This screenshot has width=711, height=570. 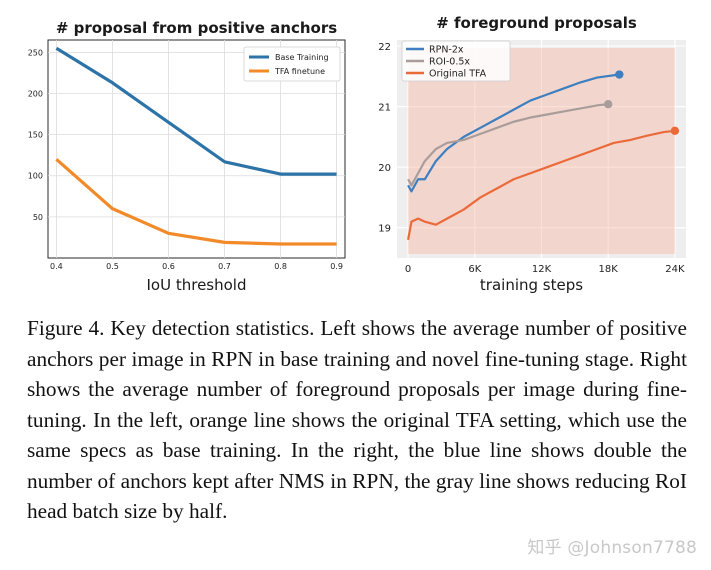 What do you see at coordinates (458, 74) in the screenshot?
I see `legend-label: Original TFA` at bounding box center [458, 74].